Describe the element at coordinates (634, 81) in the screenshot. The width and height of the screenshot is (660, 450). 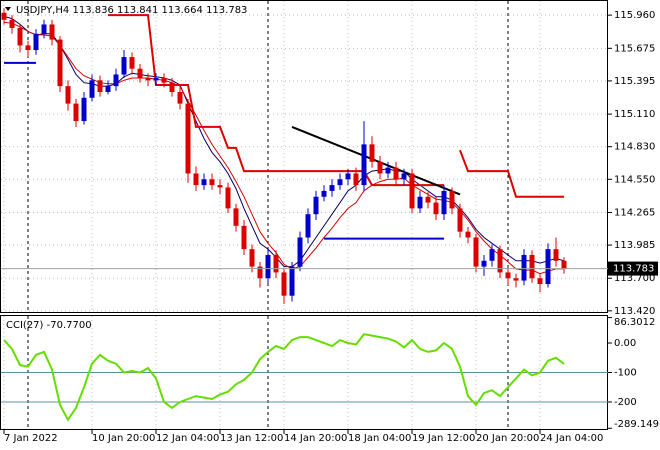
I see `y-tick-label: 115.395` at that location.